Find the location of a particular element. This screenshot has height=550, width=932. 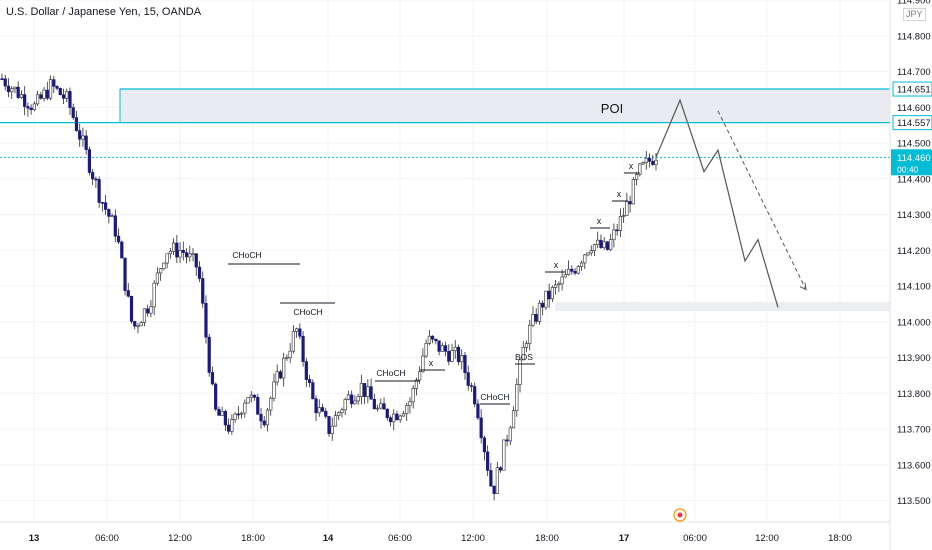

x-tick-label: 18:00 is located at coordinates (840, 538).